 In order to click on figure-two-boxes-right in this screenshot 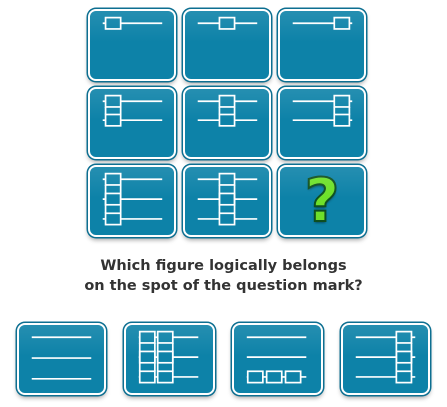, I will do `click(322, 110)`.